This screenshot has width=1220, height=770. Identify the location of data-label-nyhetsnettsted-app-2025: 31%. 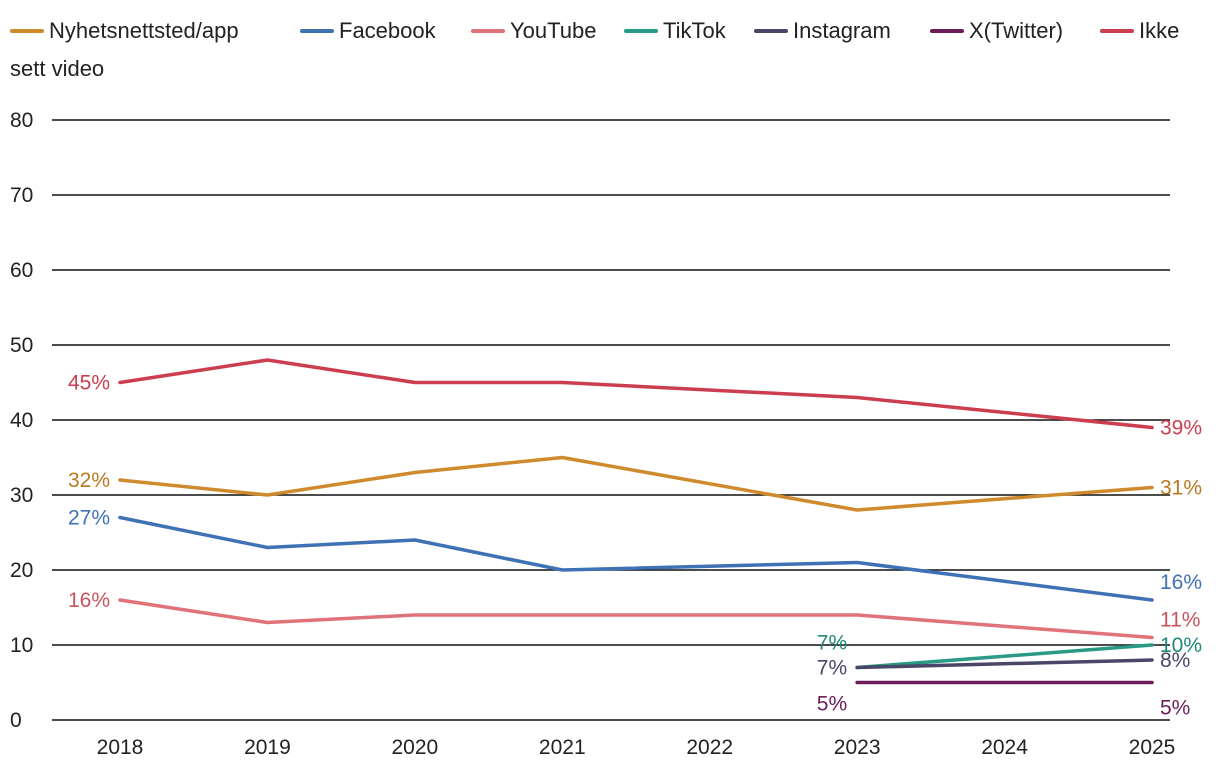
(1181, 488).